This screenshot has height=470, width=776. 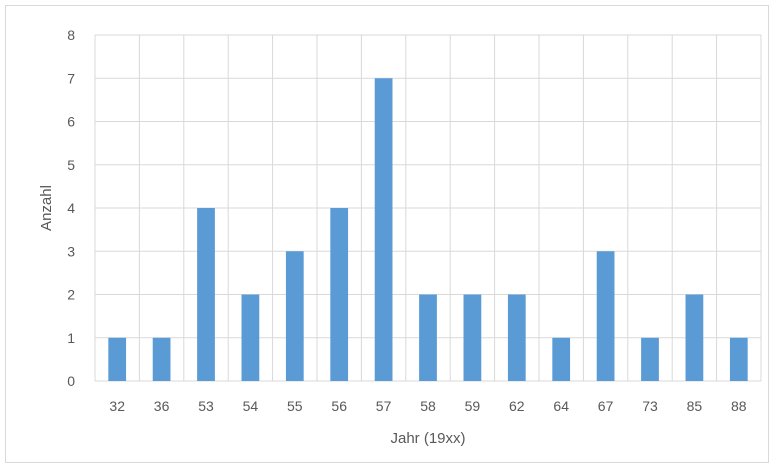 I want to click on y-tick-label: 5, so click(x=71, y=165).